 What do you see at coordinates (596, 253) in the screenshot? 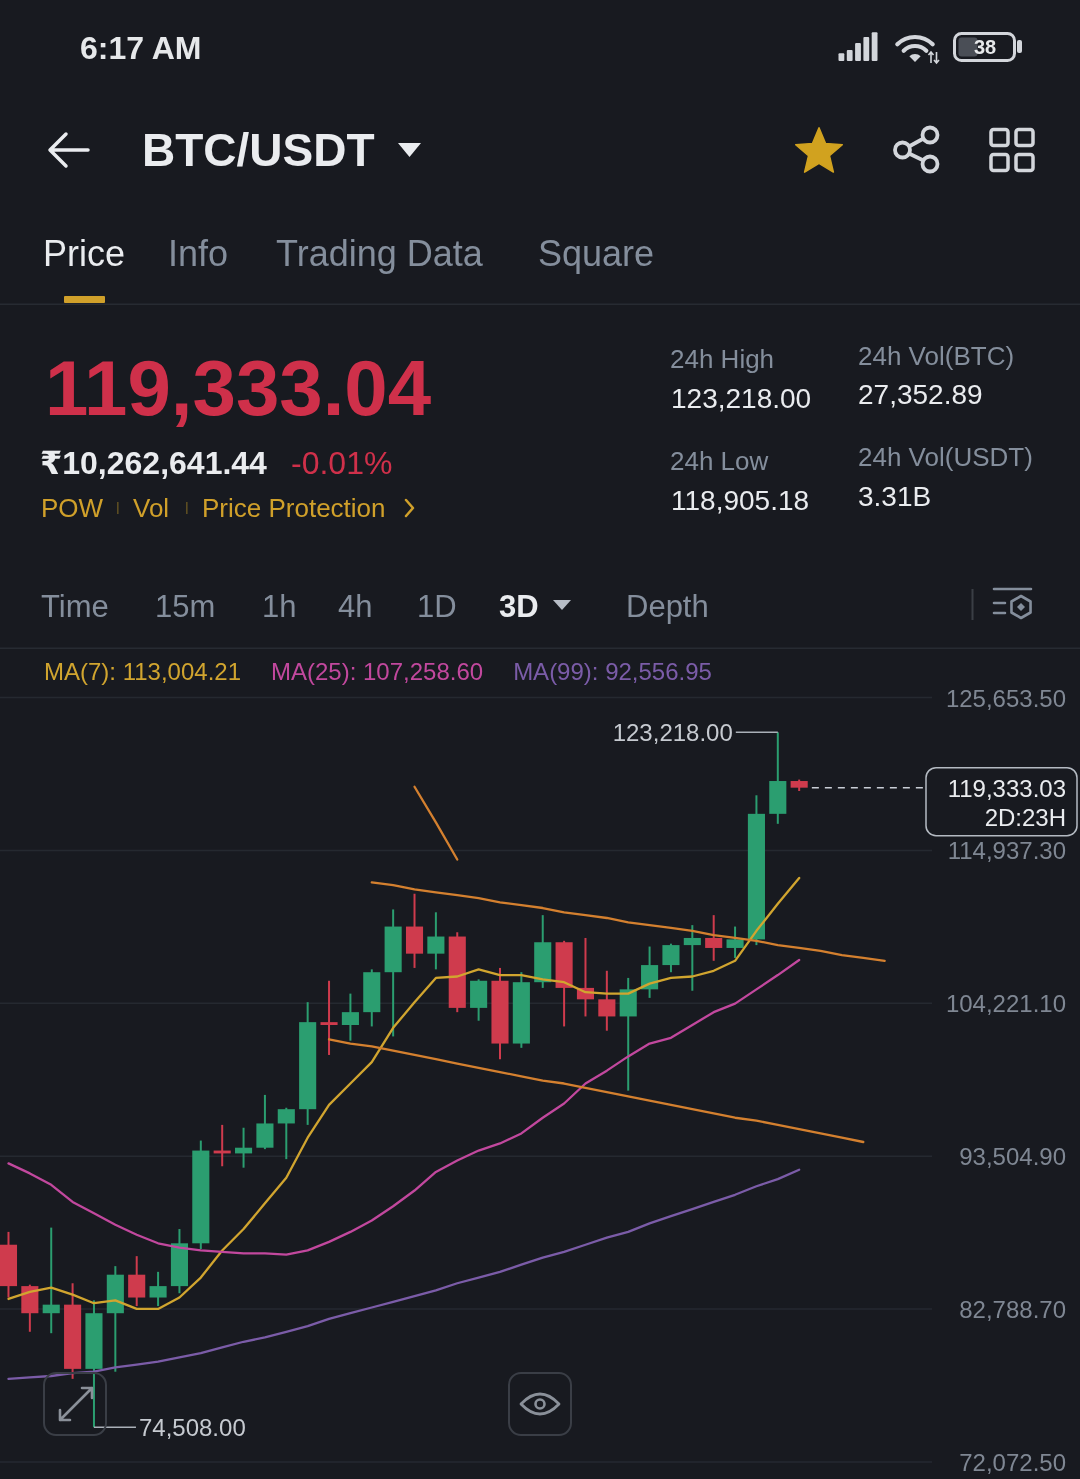
I see `text: Square` at bounding box center [596, 253].